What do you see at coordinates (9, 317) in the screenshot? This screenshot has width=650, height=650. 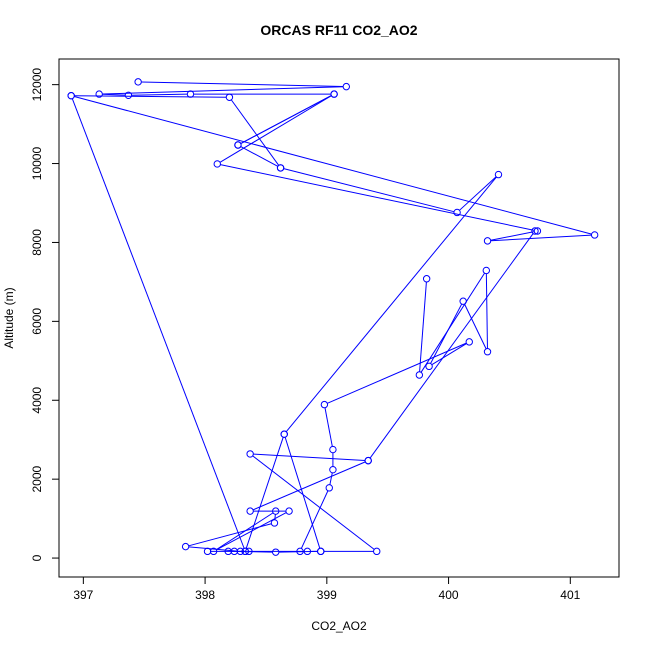 I see `y-axis-label: Altitude (m)` at bounding box center [9, 317].